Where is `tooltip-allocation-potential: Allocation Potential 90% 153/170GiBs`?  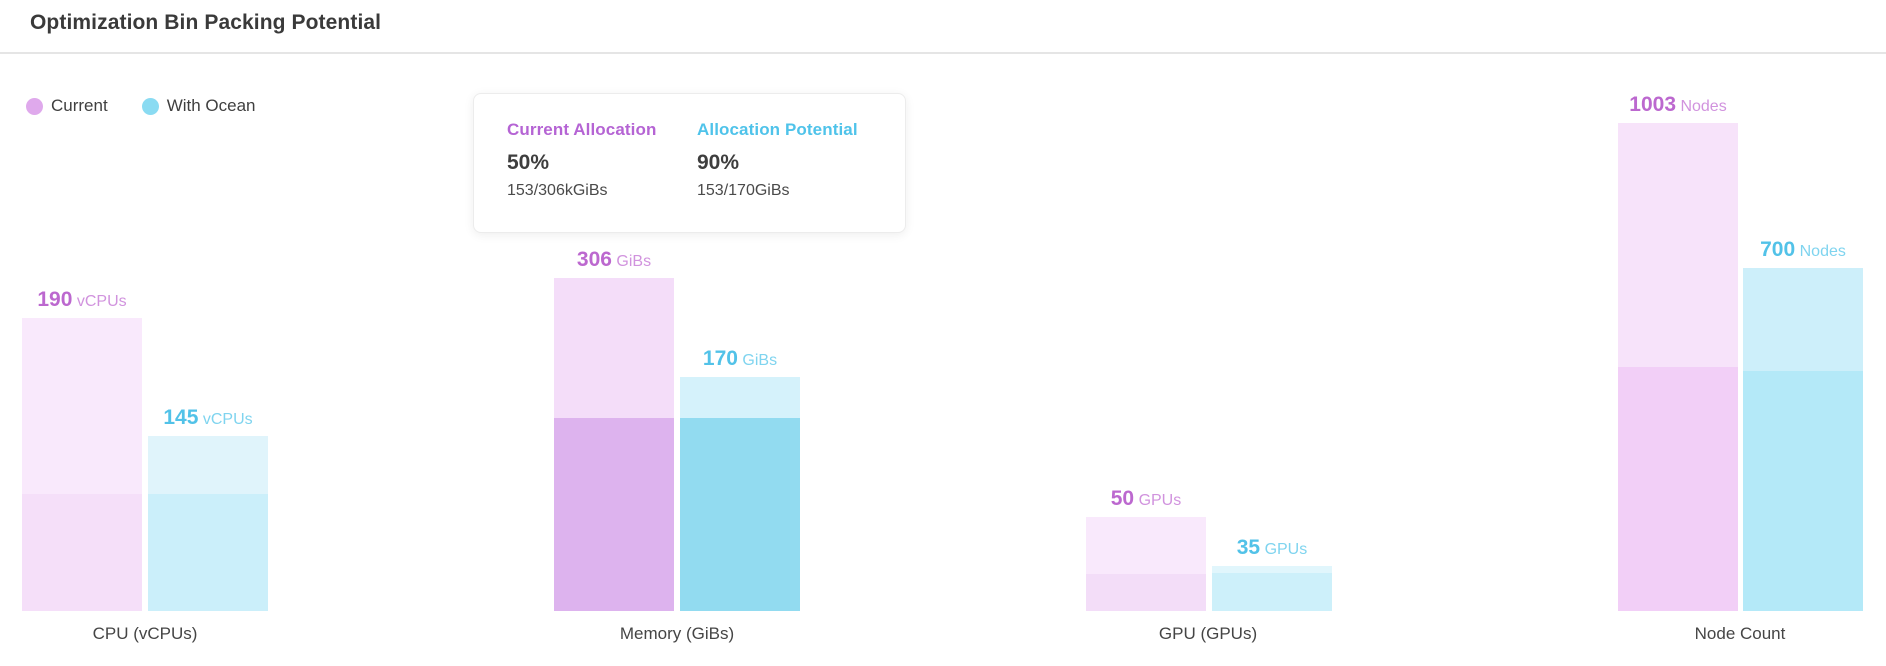
tooltip-allocation-potential: Allocation Potential 90% 153/170GiBs is located at coordinates (792, 176).